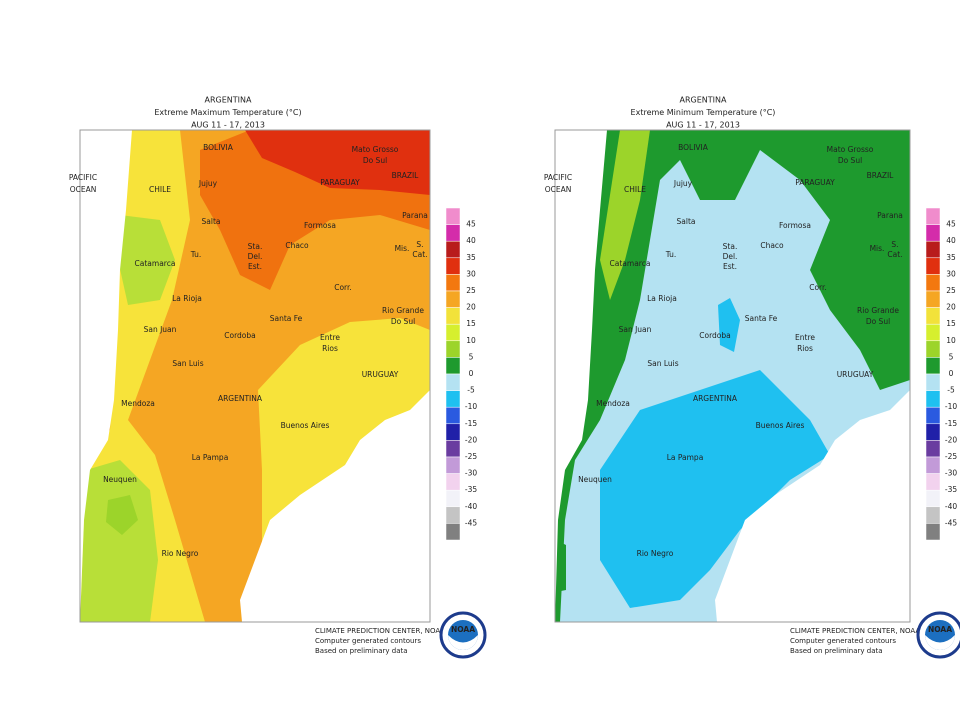 Image resolution: width=960 pixels, height=720 pixels. Describe the element at coordinates (403, 321) in the screenshot. I see `province-label: Do Sul` at that location.